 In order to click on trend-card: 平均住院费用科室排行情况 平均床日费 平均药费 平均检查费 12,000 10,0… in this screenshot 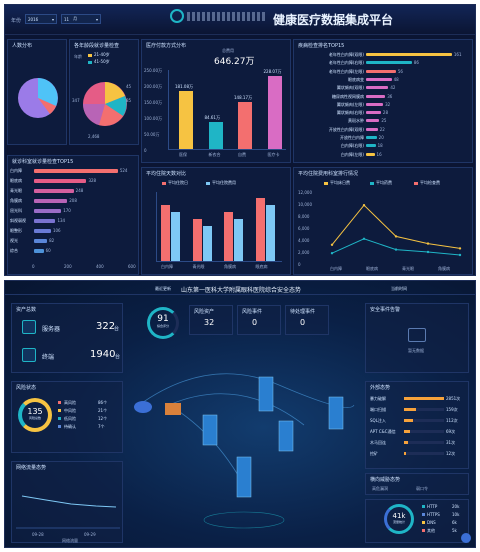, I will do `click(383, 221)`.